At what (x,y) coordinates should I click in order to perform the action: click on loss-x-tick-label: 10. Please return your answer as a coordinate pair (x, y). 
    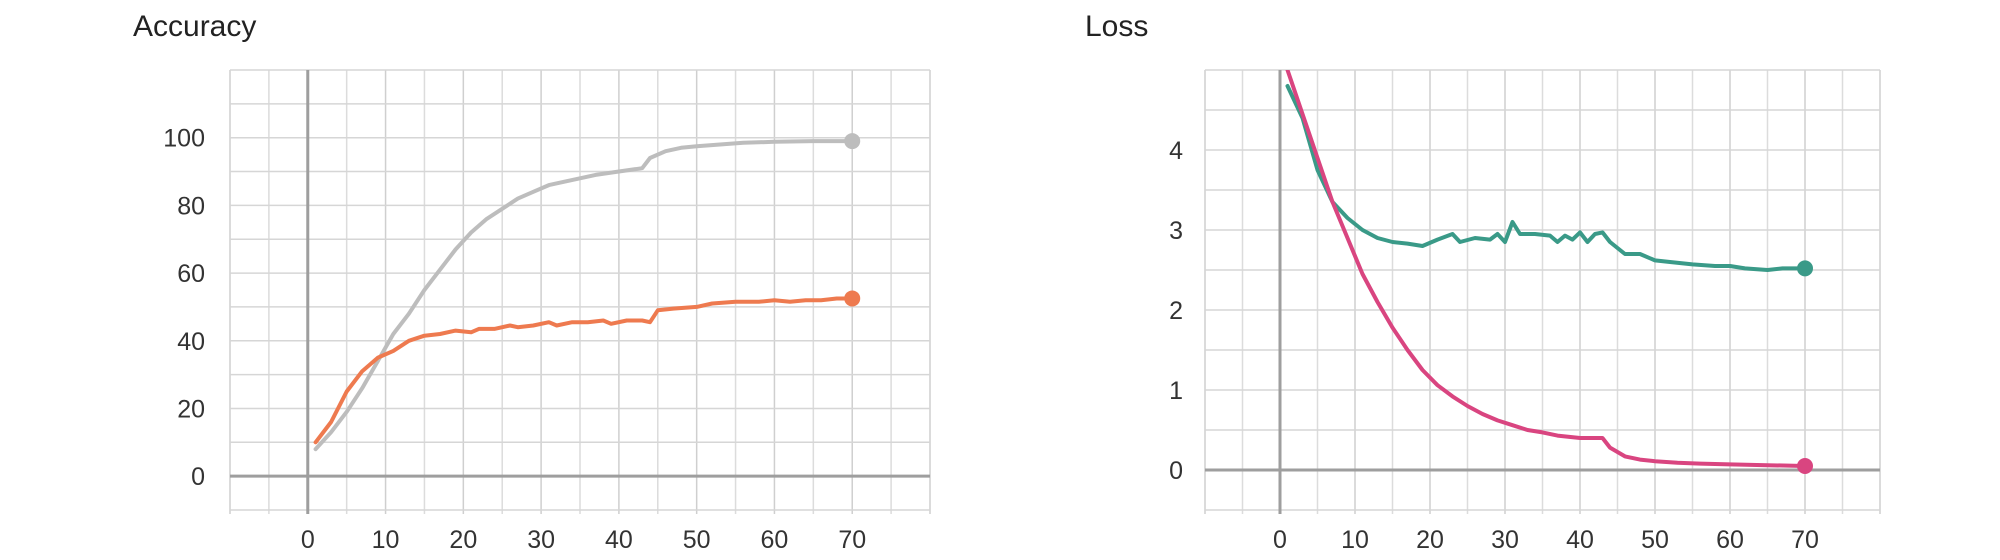
    Looking at the image, I should click on (1355, 540).